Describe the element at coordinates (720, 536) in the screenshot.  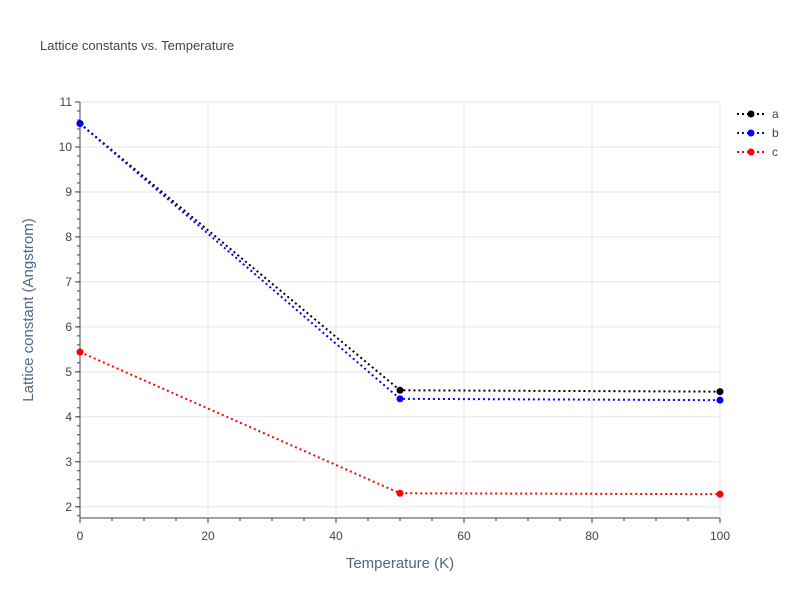
I see `x-tick-label: 100` at that location.